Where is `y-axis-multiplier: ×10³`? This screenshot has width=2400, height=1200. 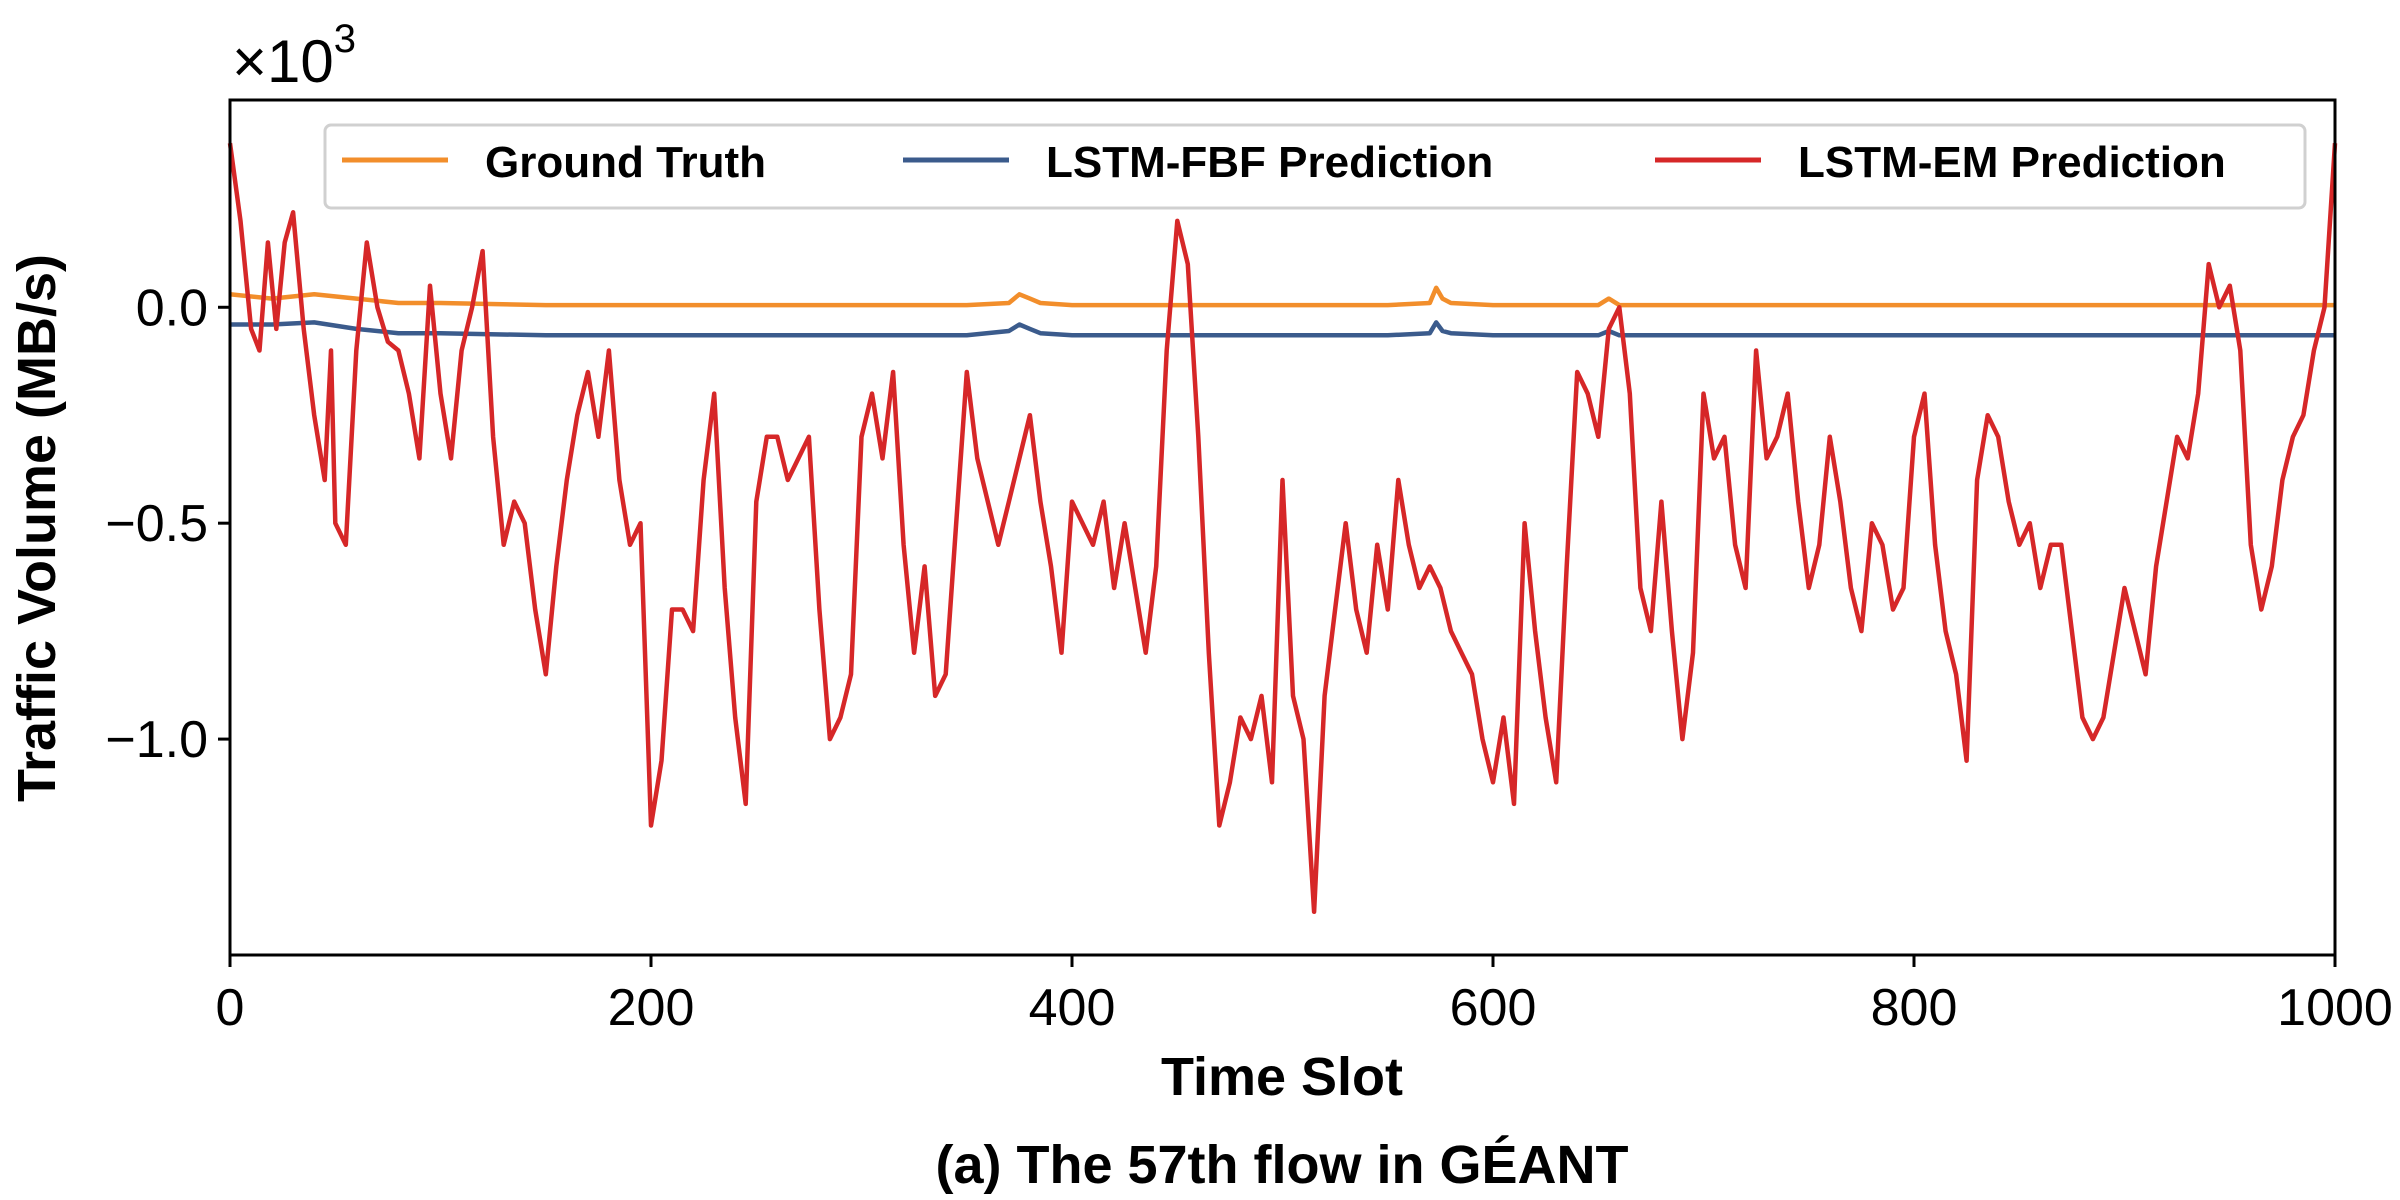
y-axis-multiplier: ×10³ is located at coordinates (294, 56).